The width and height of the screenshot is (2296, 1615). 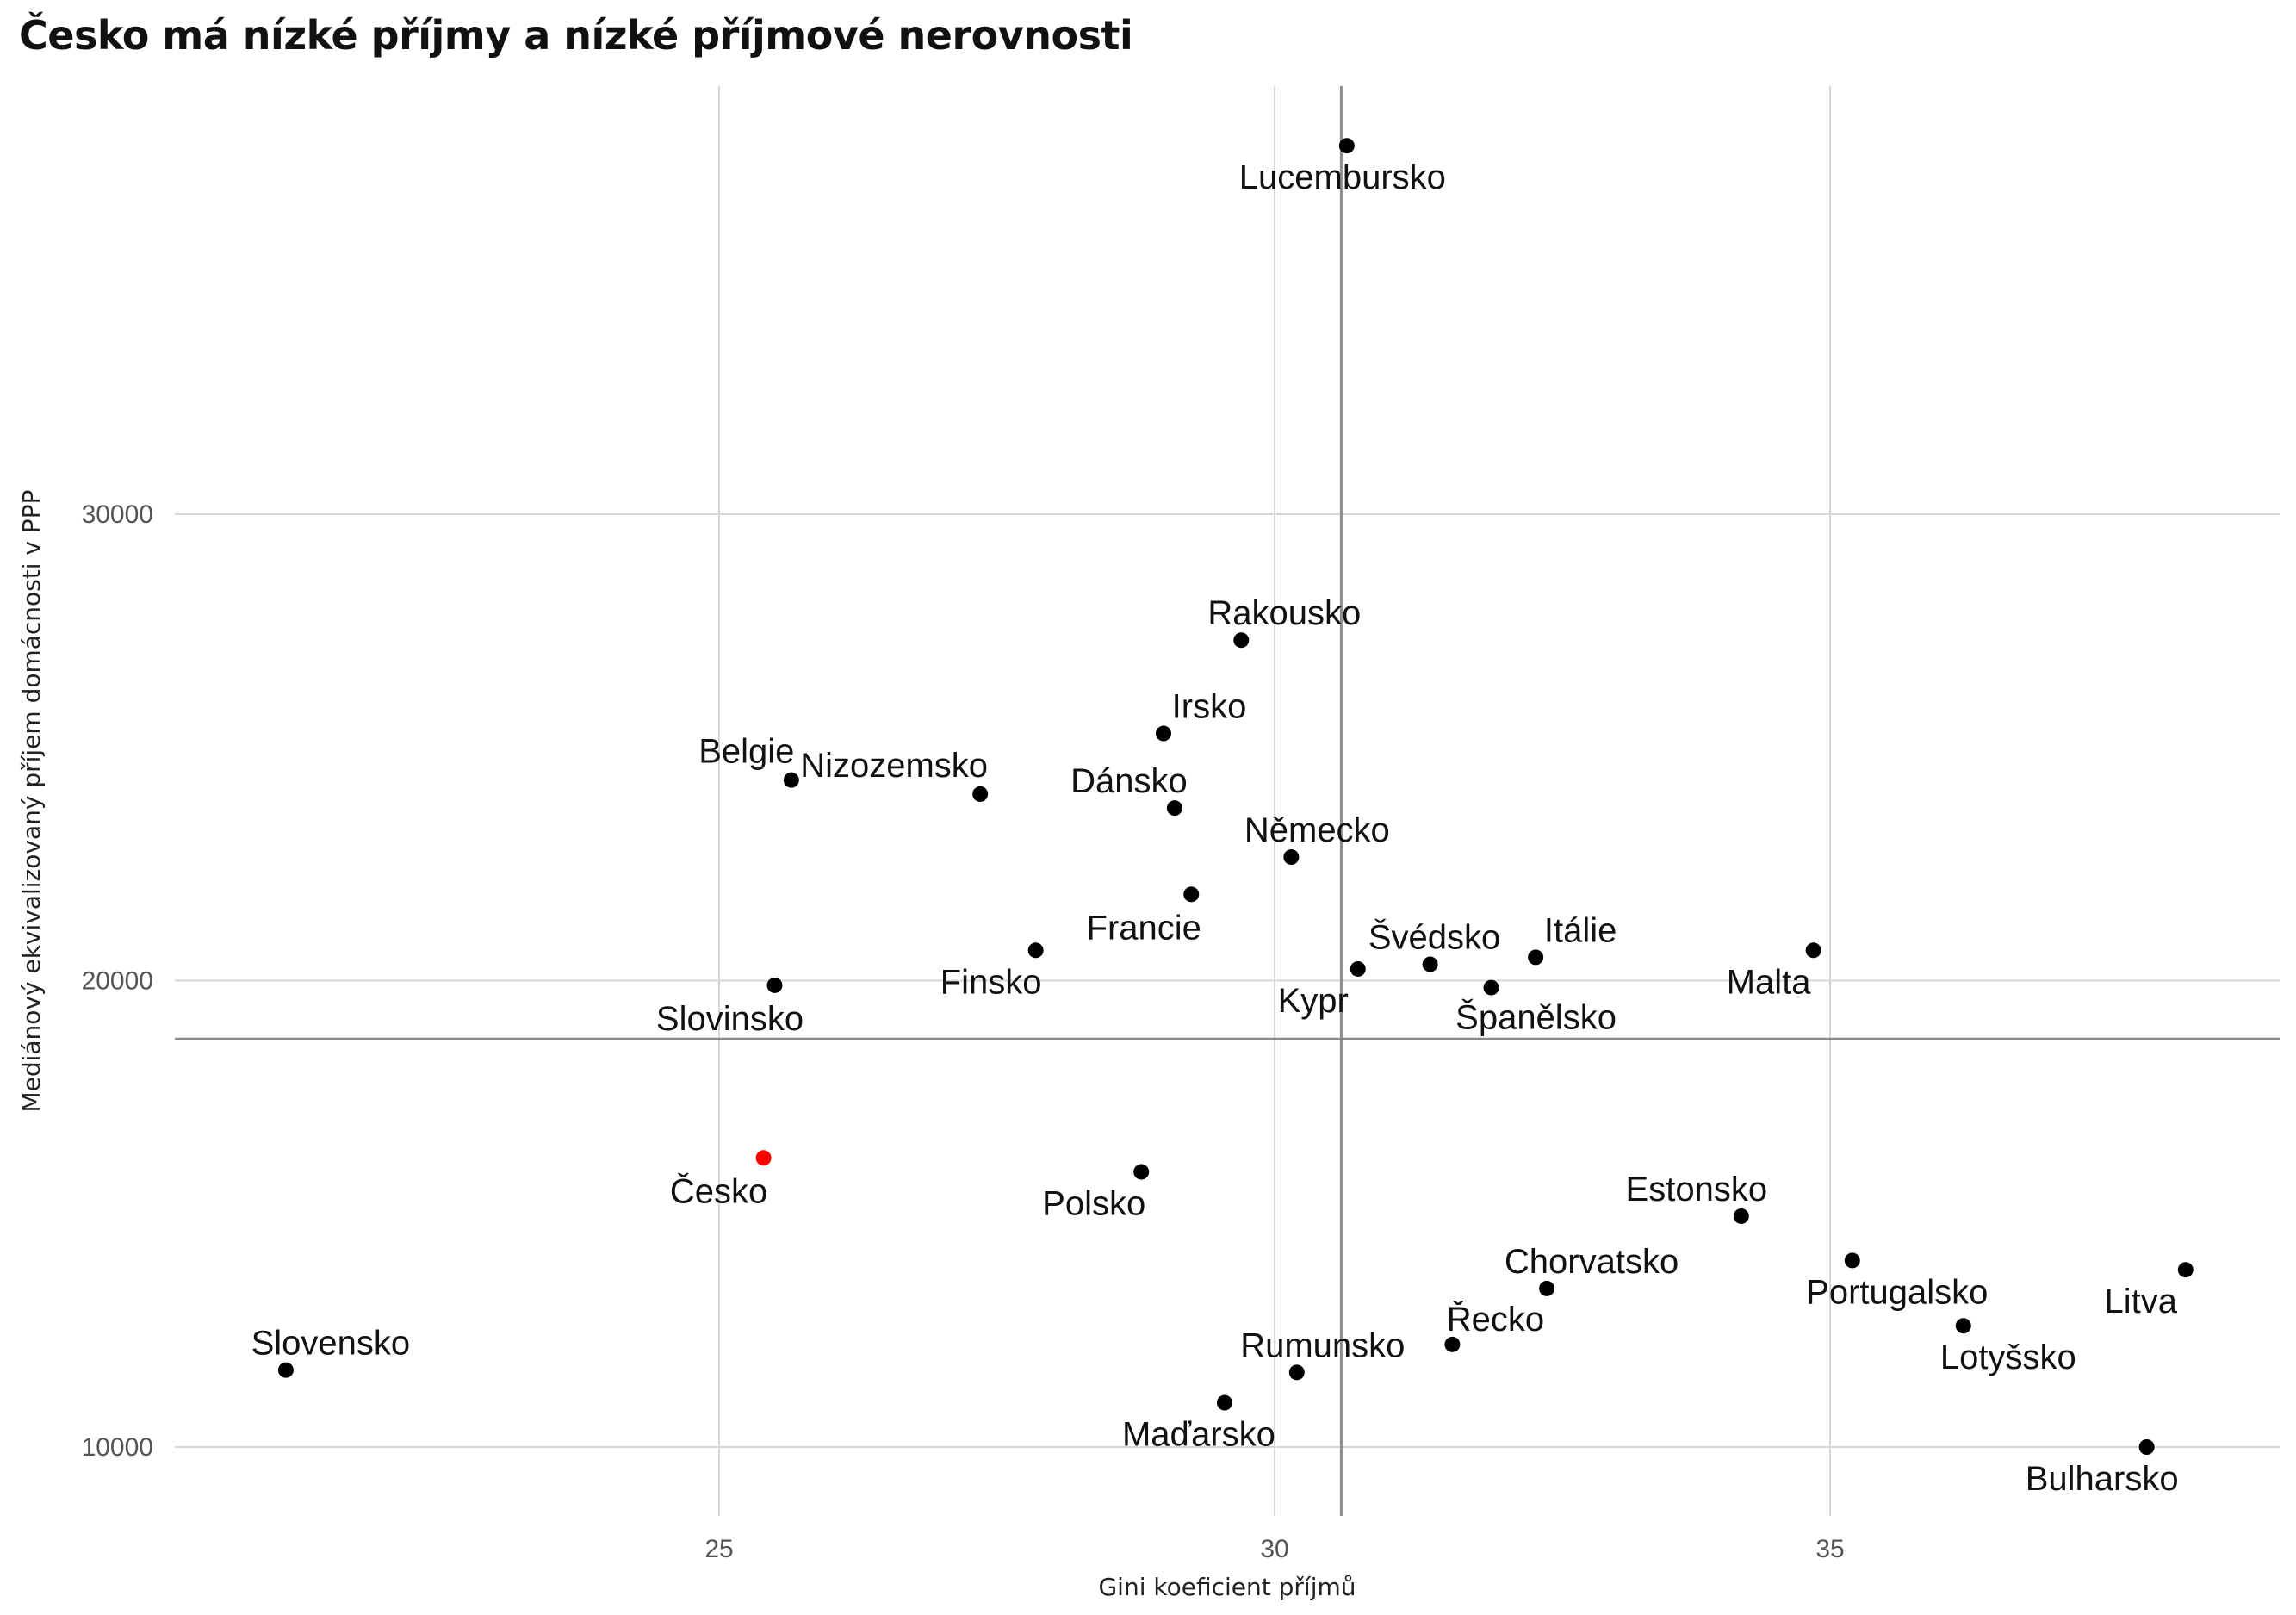 What do you see at coordinates (730, 1019) in the screenshot?
I see `point-label-14: Slovinsko` at bounding box center [730, 1019].